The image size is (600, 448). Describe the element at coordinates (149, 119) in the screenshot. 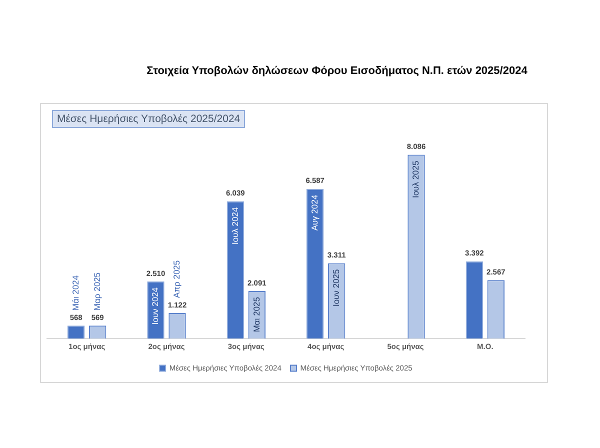

I see `chart-subtitle: Μέσες Ημερήσιες Υποβολές 2025/2024` at that location.